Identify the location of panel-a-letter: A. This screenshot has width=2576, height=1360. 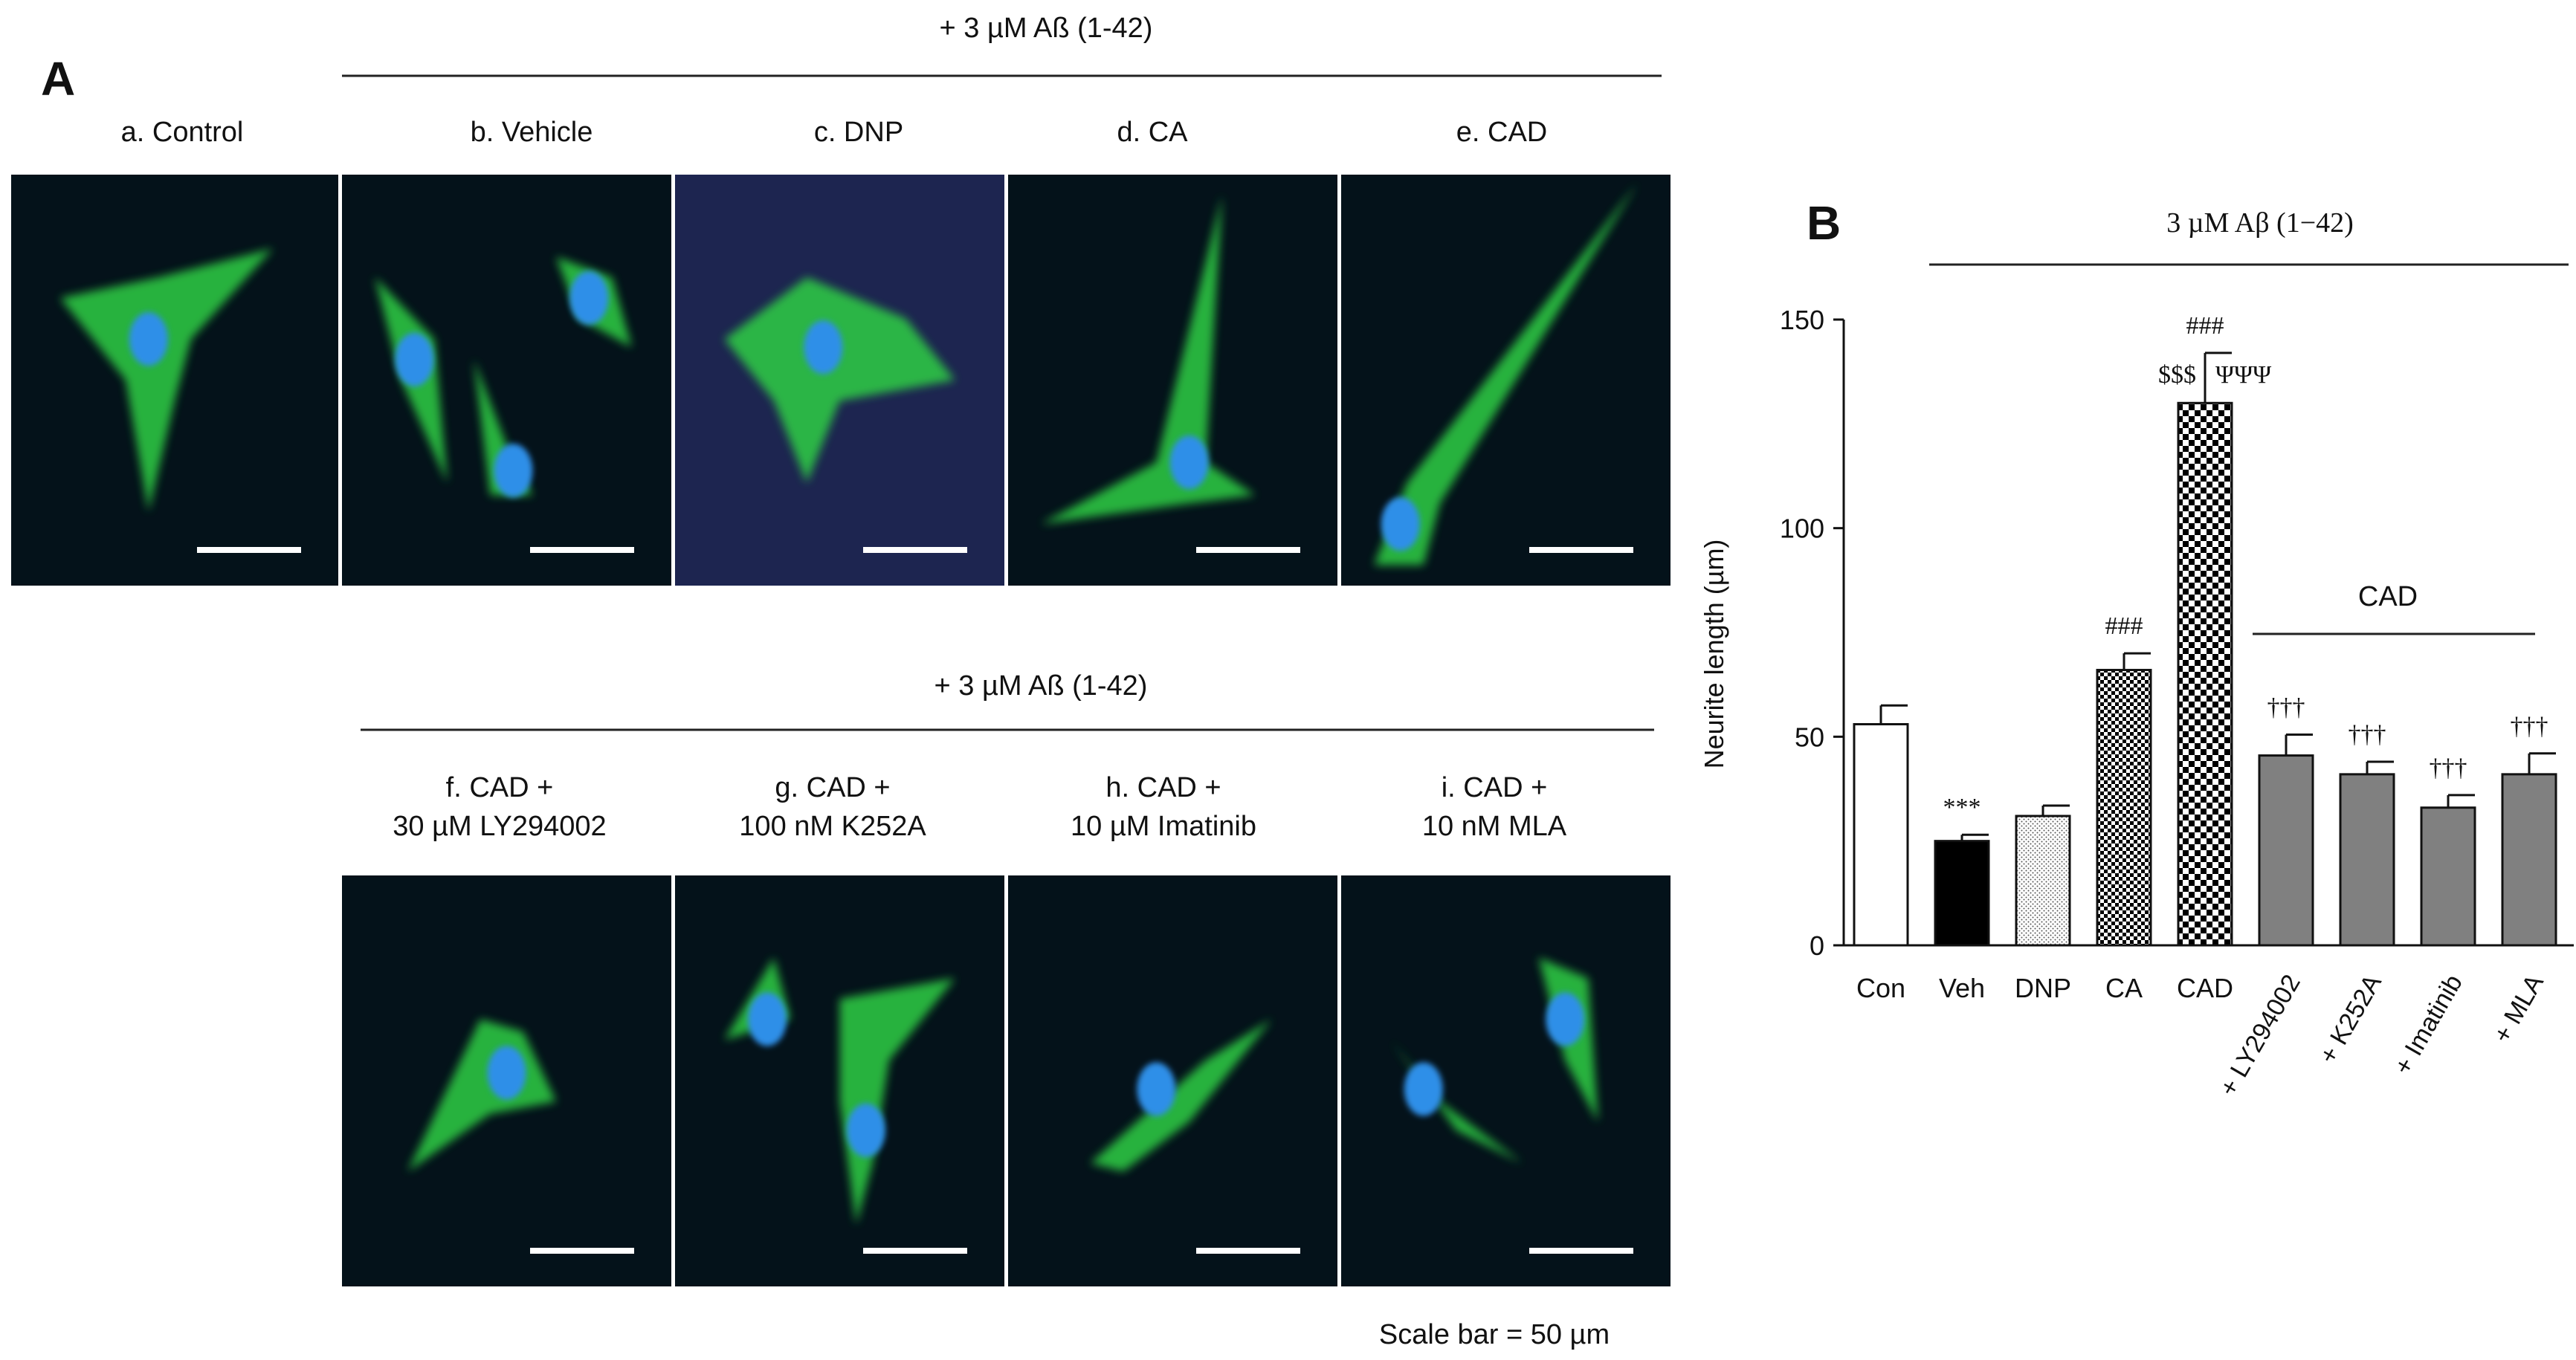
(58, 79).